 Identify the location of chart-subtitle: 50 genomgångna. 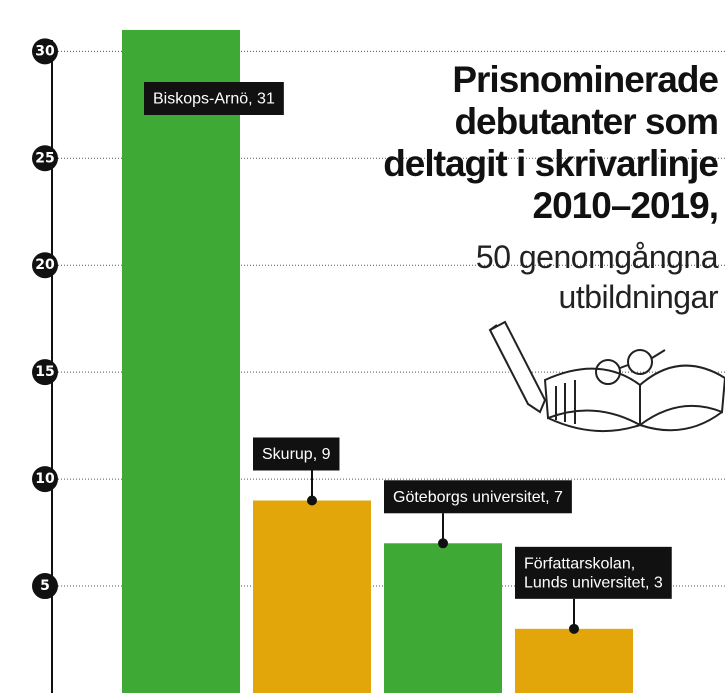
(597, 257).